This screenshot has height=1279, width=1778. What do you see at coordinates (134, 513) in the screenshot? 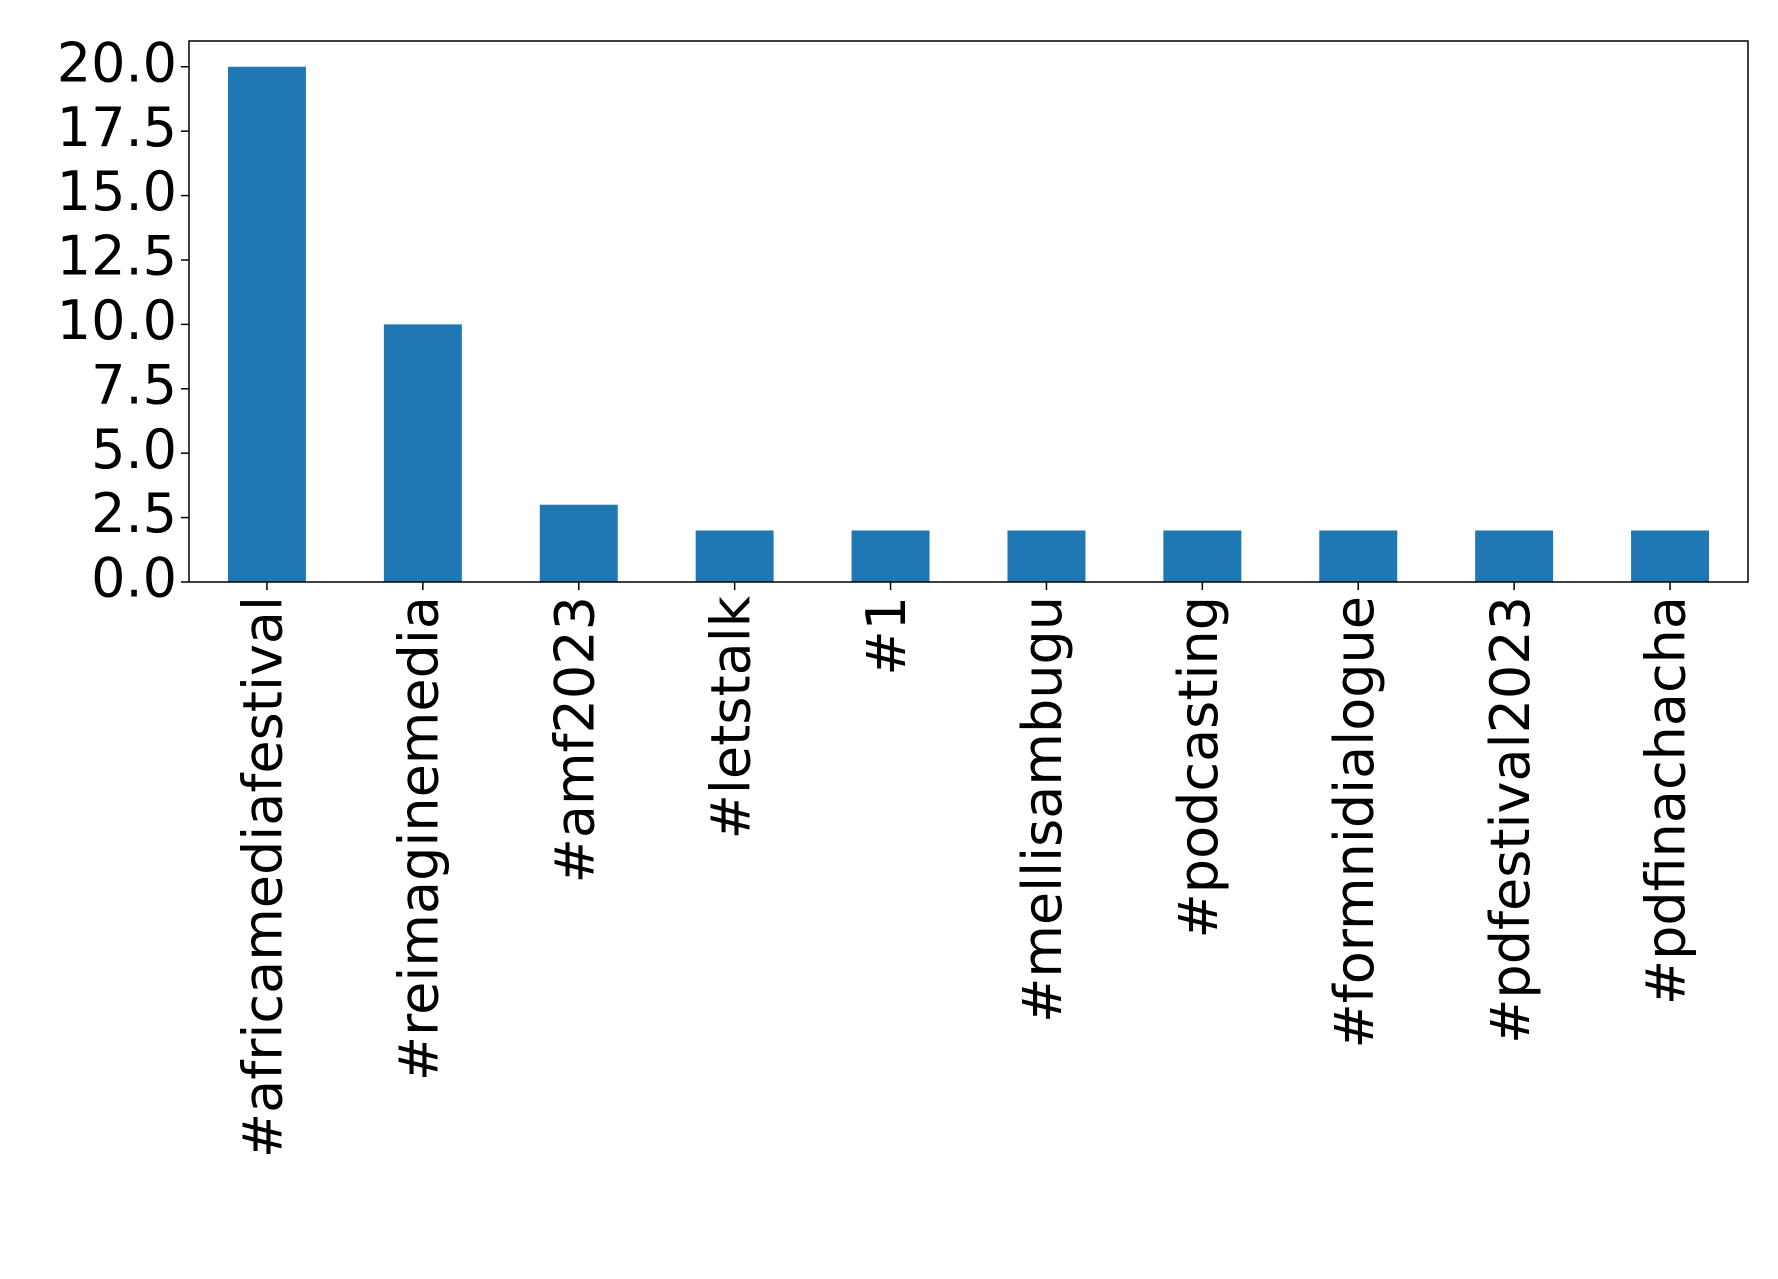
I see `y-tick-label: 2.5` at bounding box center [134, 513].